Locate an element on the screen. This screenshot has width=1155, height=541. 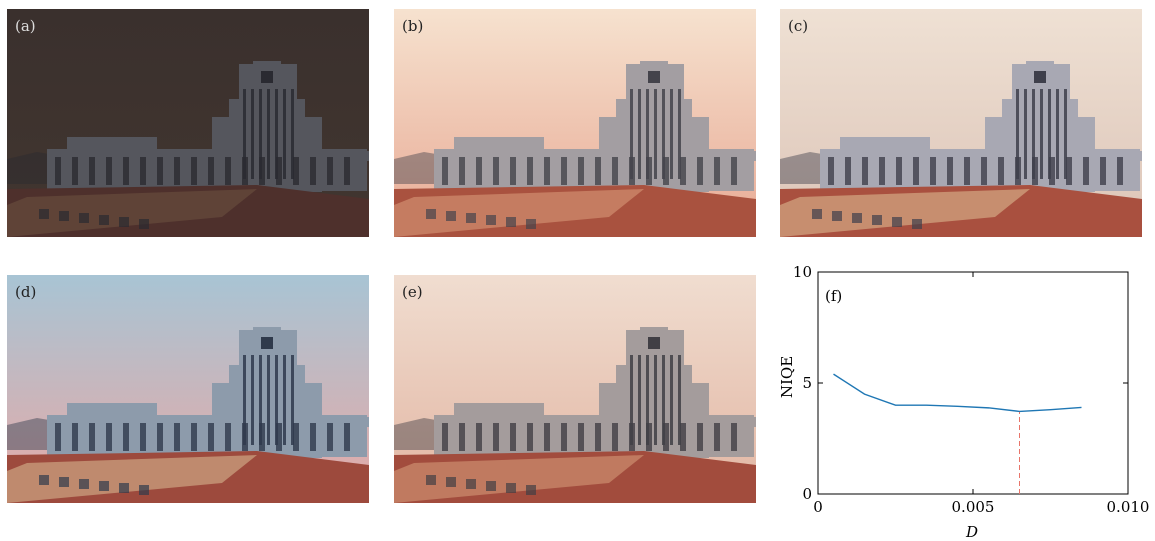
y-tick-label: 10 is located at coordinates (802, 272).